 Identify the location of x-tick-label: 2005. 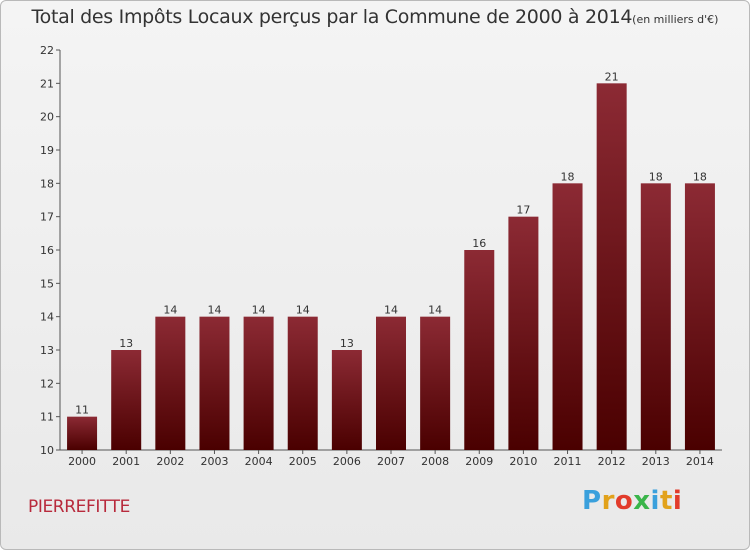
(303, 461).